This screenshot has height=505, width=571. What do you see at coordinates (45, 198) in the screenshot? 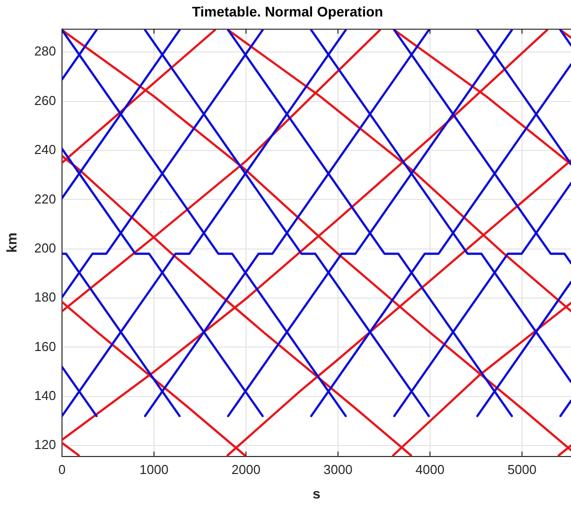
I see `y-tick-label: 220` at bounding box center [45, 198].